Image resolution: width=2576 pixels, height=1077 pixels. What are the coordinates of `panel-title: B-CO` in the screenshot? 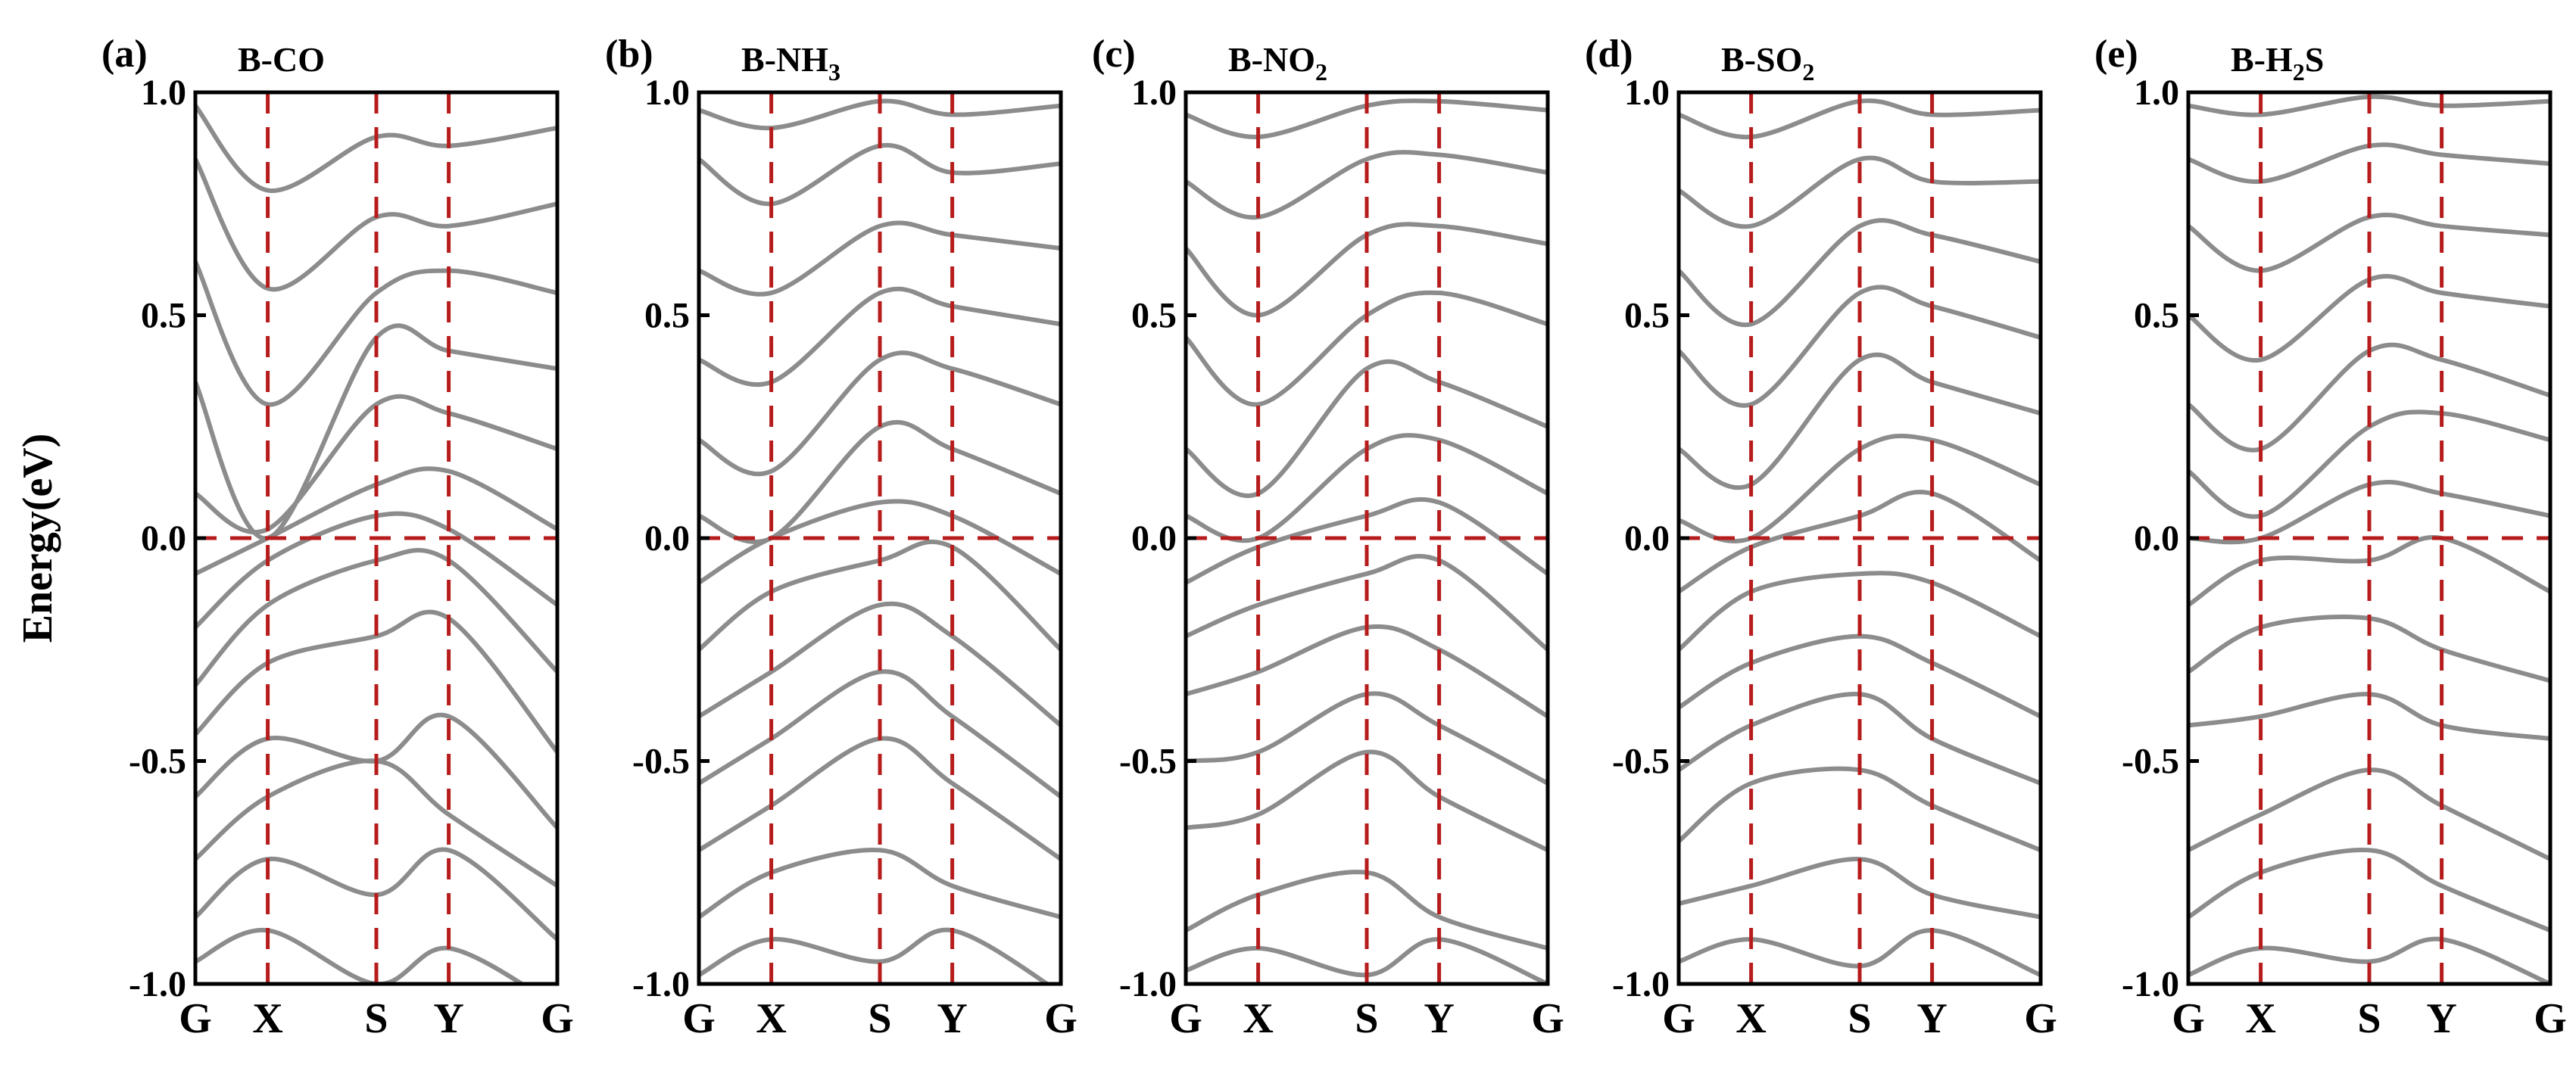 It's located at (281, 60).